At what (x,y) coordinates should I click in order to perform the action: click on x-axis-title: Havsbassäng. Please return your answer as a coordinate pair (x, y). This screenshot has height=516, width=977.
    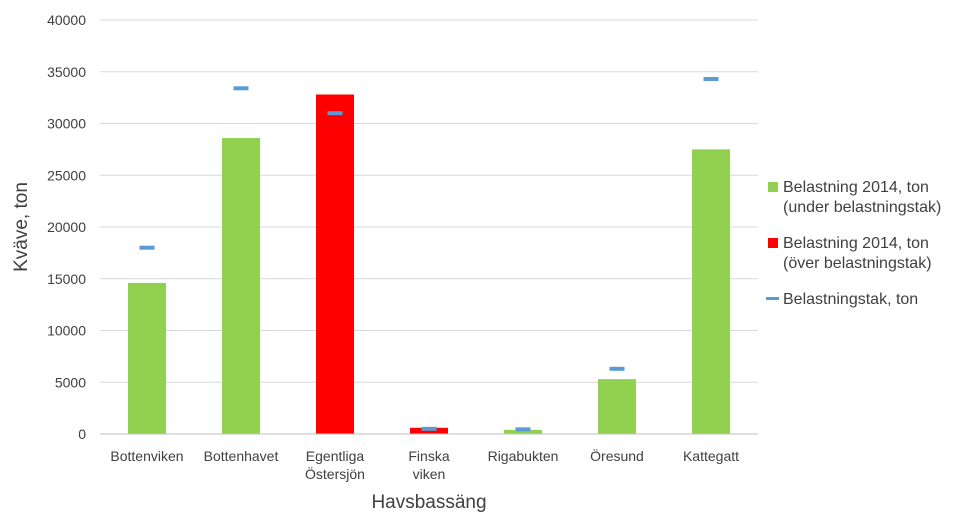
    Looking at the image, I should click on (428, 502).